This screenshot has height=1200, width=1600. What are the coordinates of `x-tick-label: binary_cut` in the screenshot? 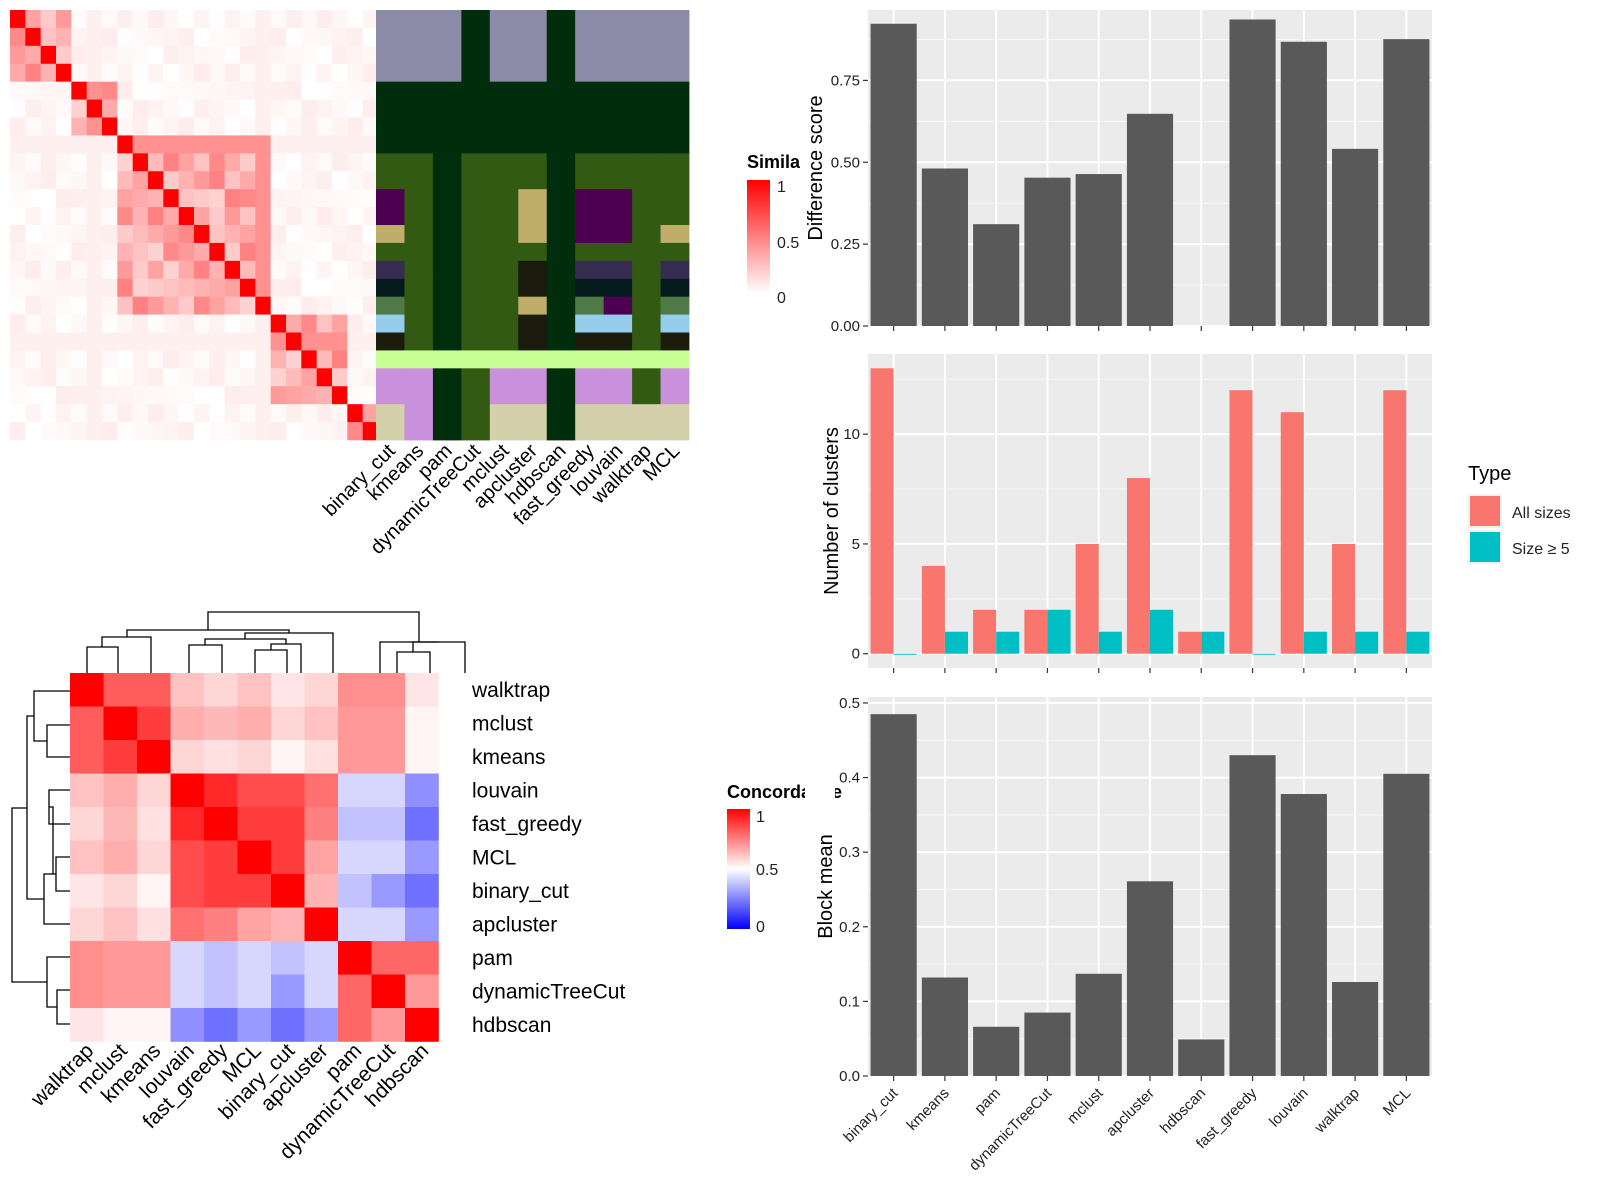 It's located at (871, 1115).